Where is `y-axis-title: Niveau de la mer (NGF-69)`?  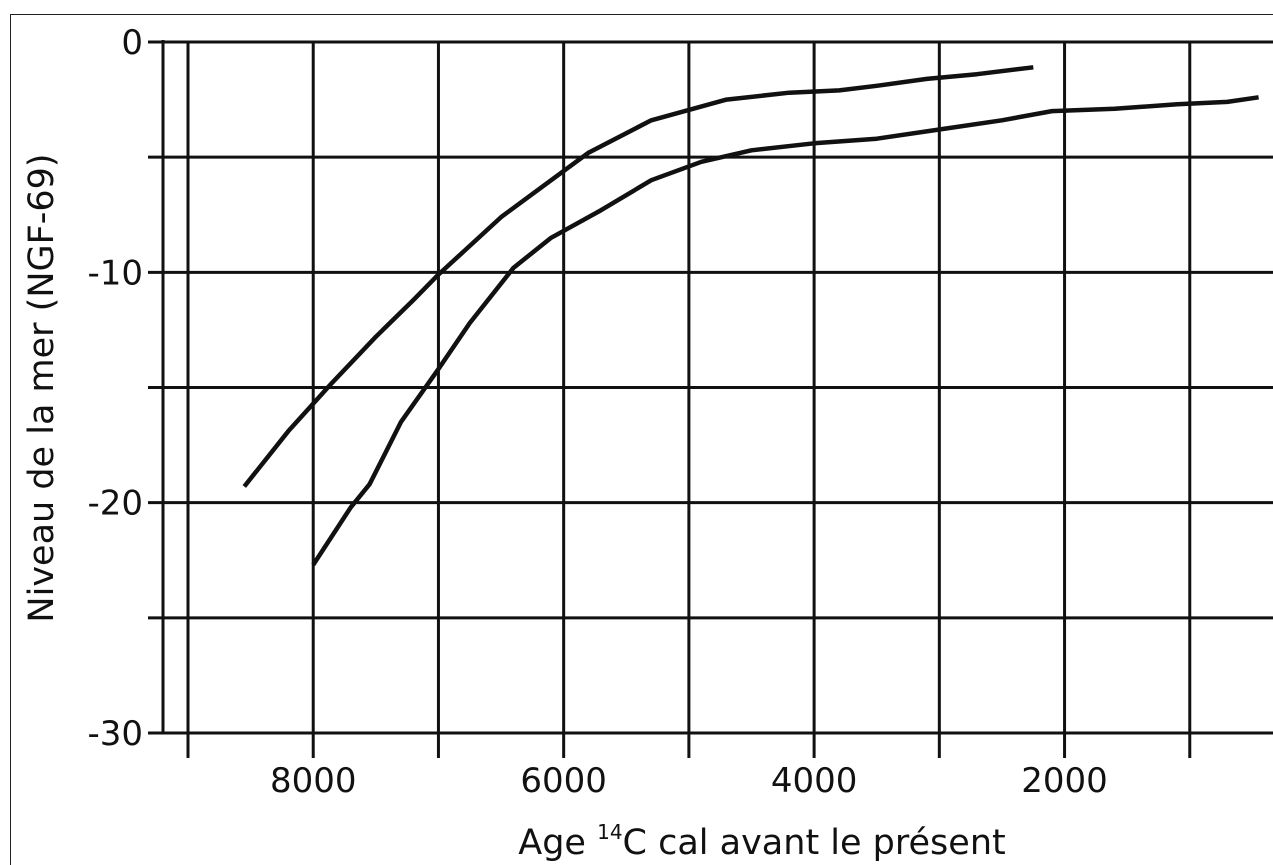 y-axis-title: Niveau de la mer (NGF-69) is located at coordinates (42, 387).